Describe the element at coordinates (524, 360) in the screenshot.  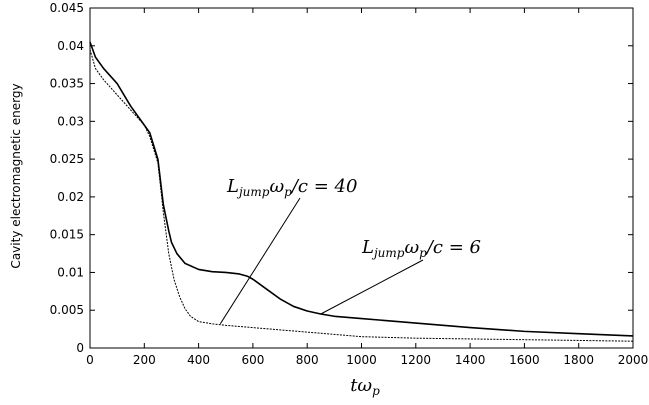
I see `x-tick-label: 1600` at that location.